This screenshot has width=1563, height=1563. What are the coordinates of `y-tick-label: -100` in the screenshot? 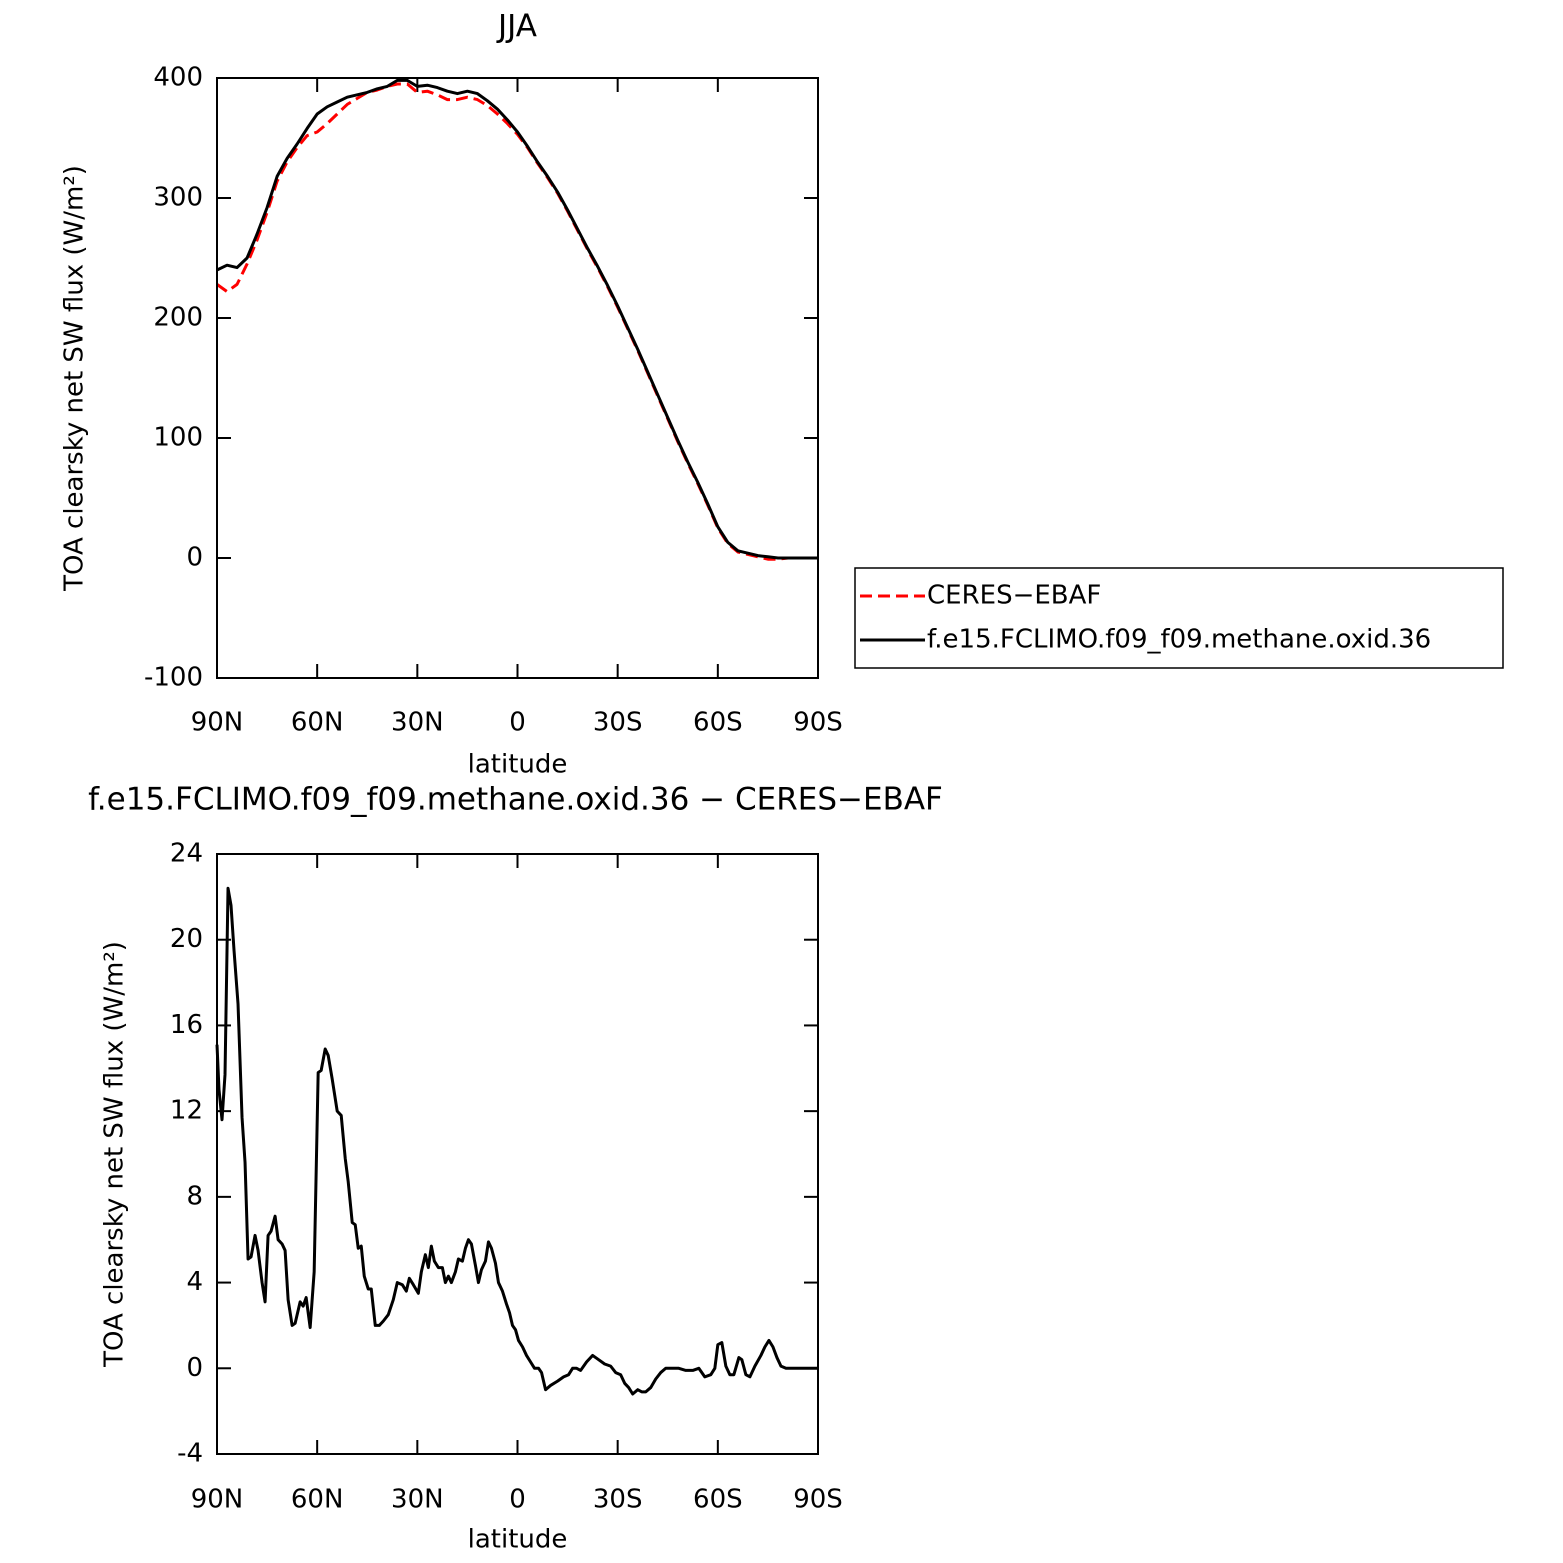 It's located at (173, 678).